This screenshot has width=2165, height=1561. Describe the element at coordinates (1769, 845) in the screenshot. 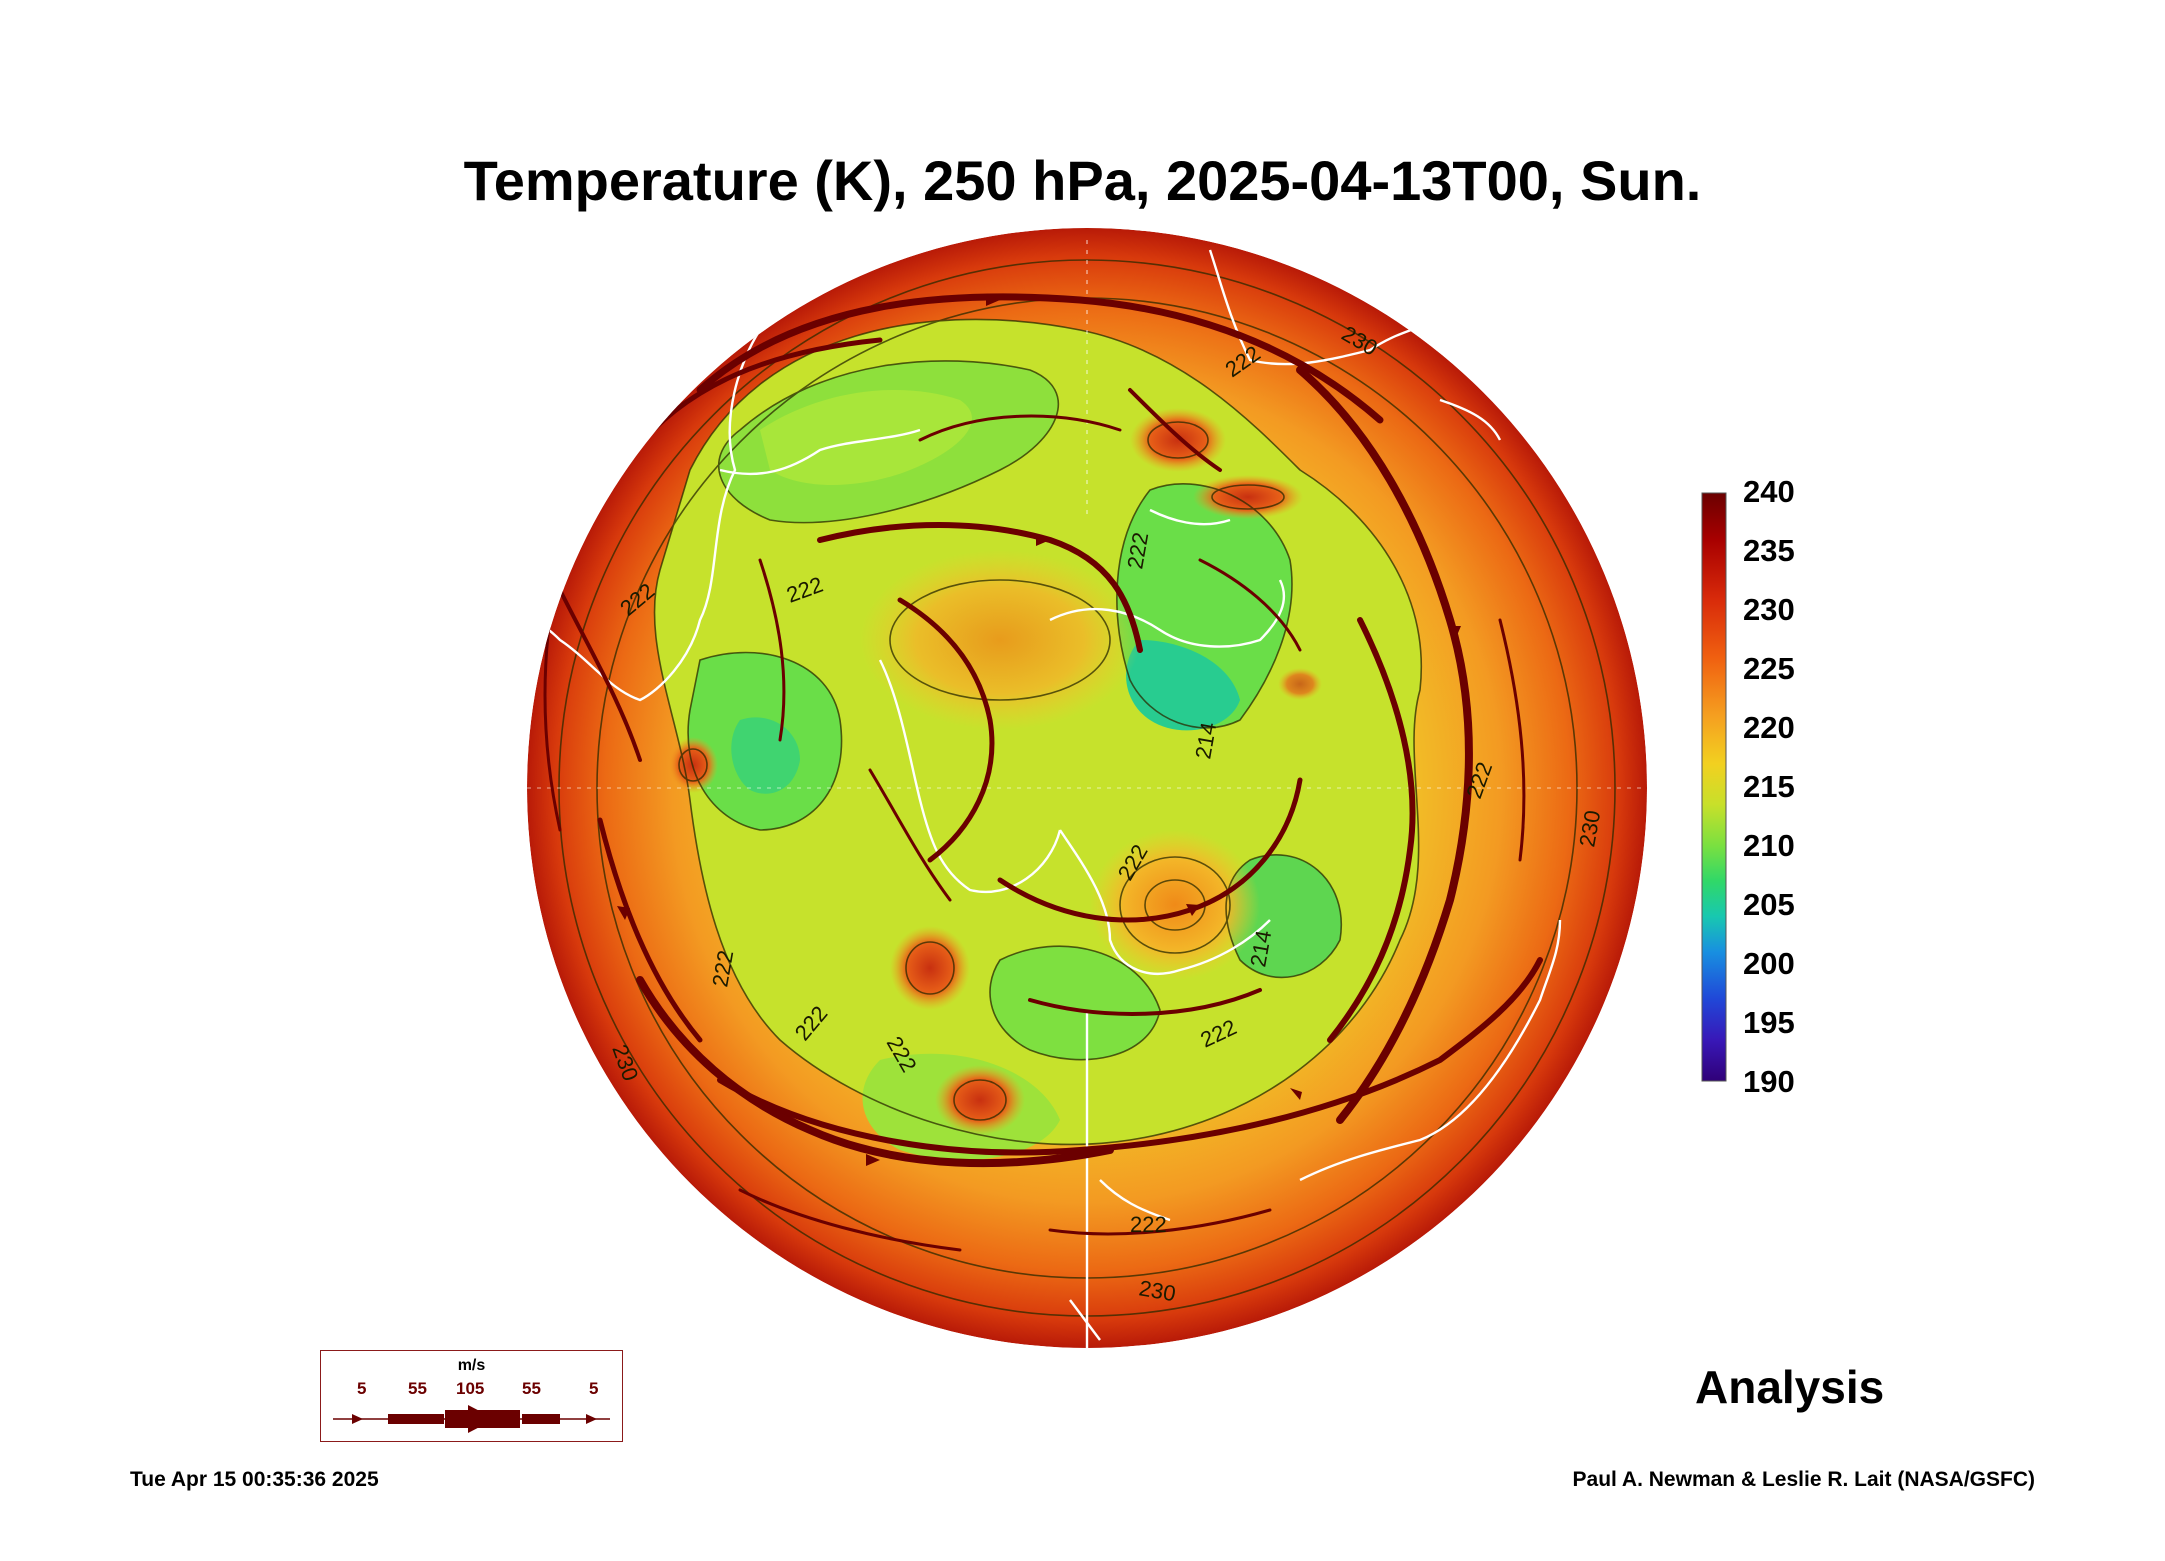

I see `colorbar-tick-label: 210` at that location.